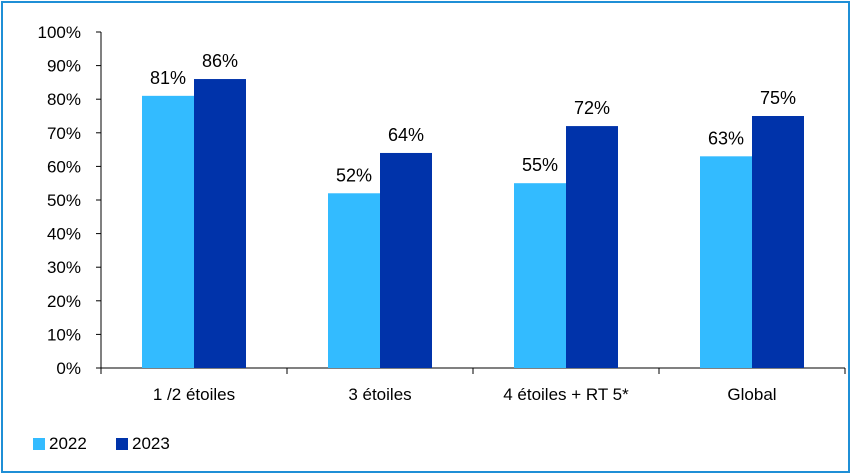 Image resolution: width=851 pixels, height=474 pixels. What do you see at coordinates (726, 138) in the screenshot?
I see `data-label: 63%` at bounding box center [726, 138].